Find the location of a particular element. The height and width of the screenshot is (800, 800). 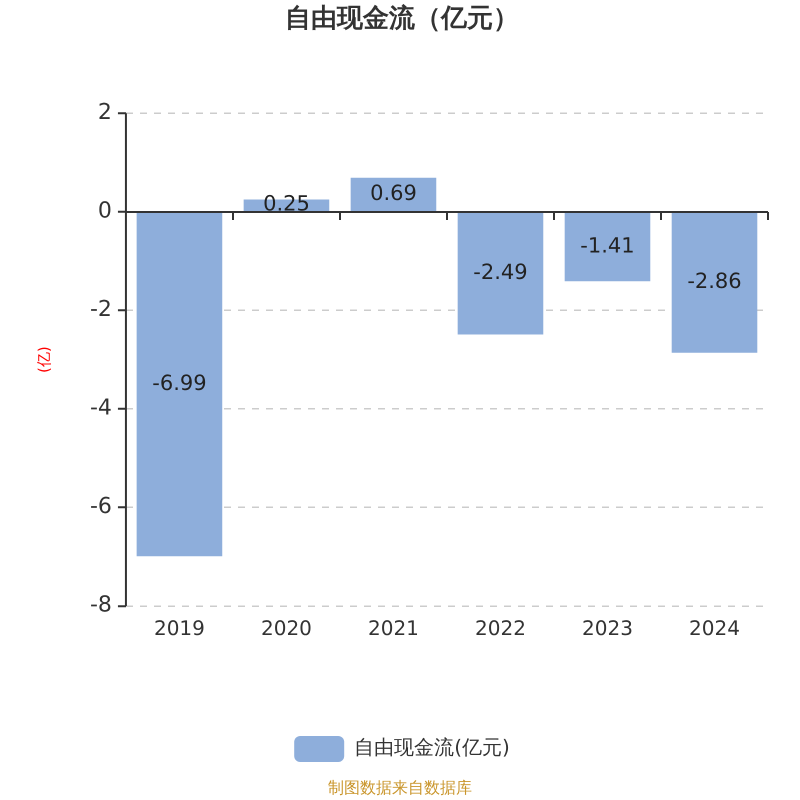

y-tick-label: -4 is located at coordinates (101, 408).